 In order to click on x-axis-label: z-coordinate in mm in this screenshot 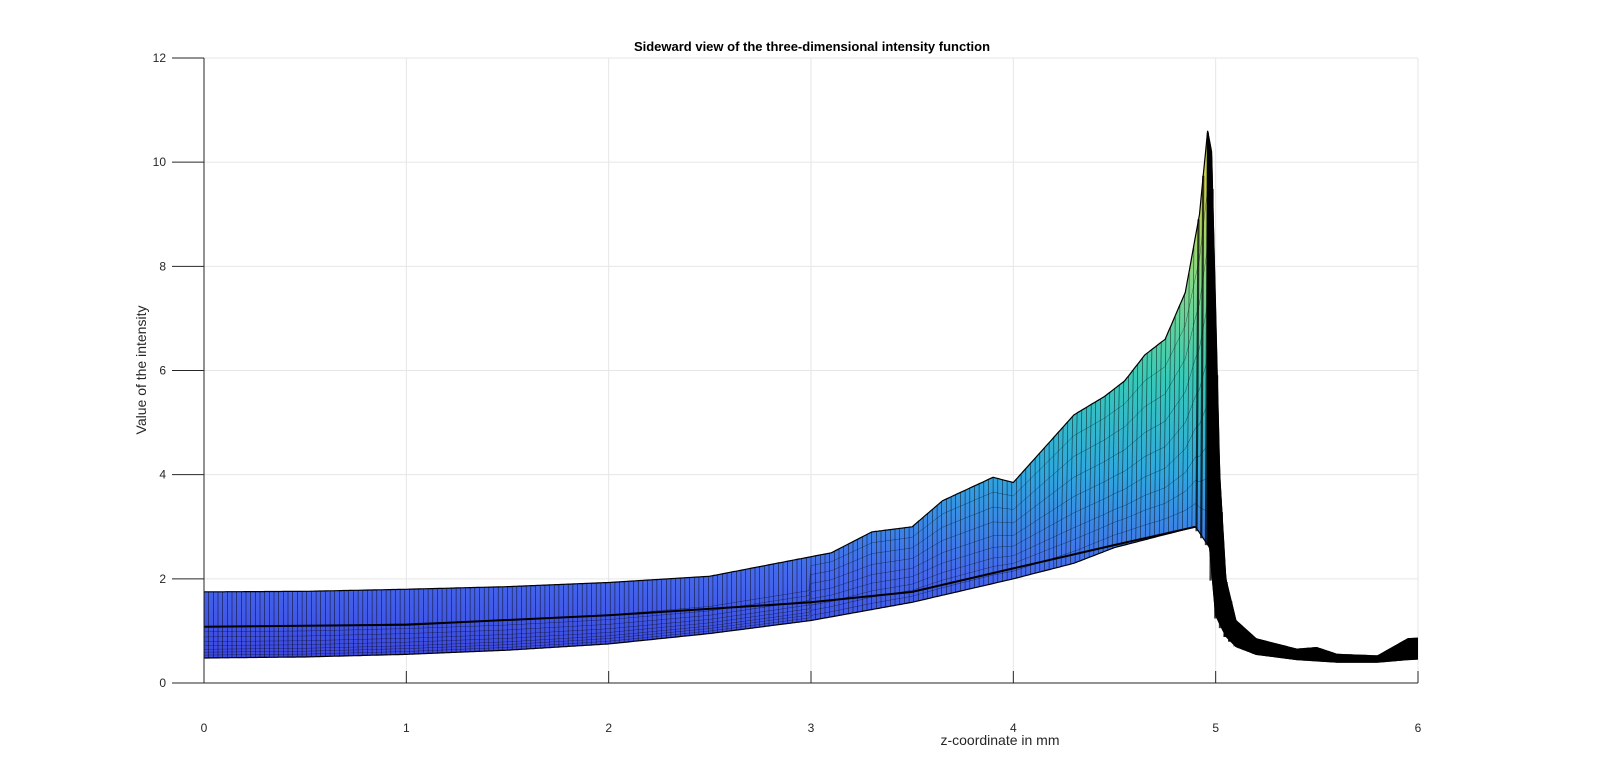, I will do `click(999, 740)`.